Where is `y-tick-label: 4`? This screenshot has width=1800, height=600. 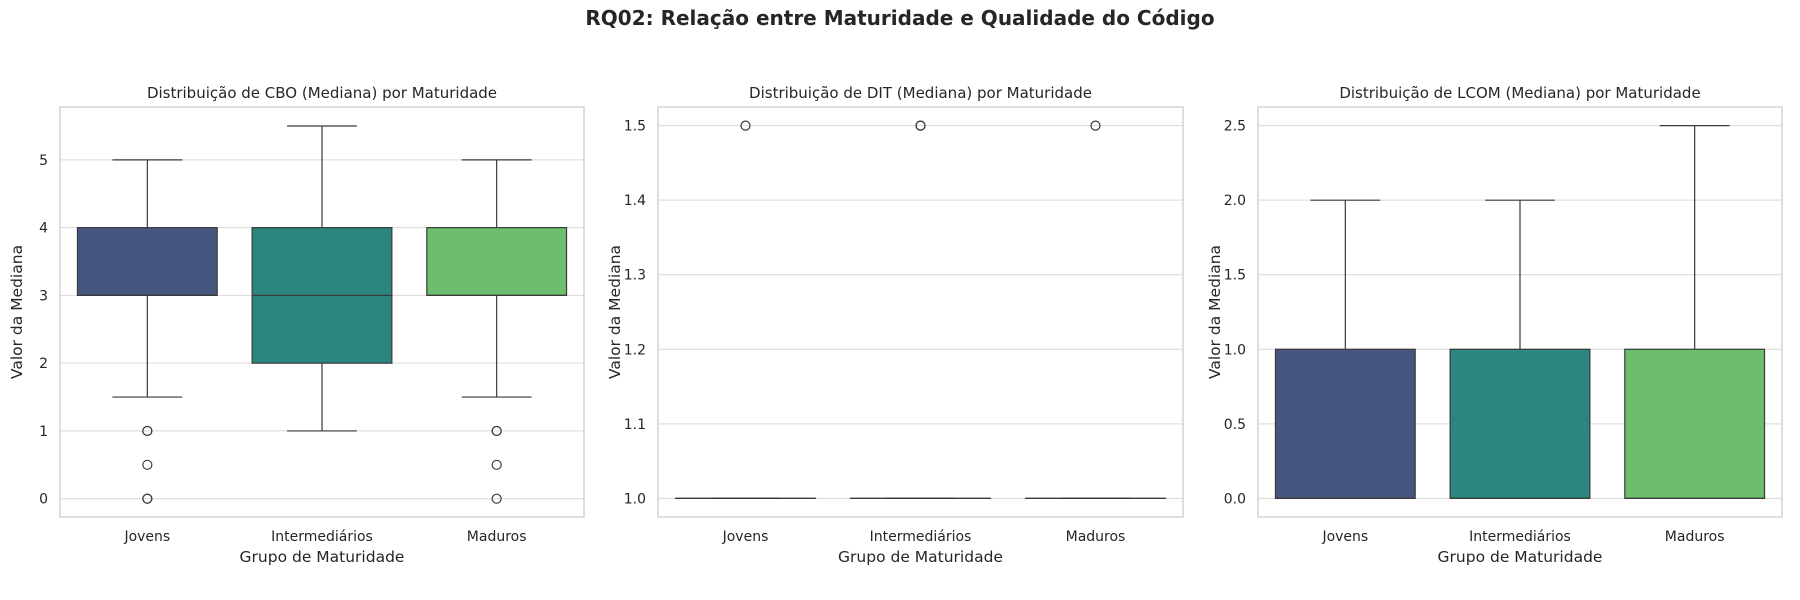
y-tick-label: 4 is located at coordinates (43, 229).